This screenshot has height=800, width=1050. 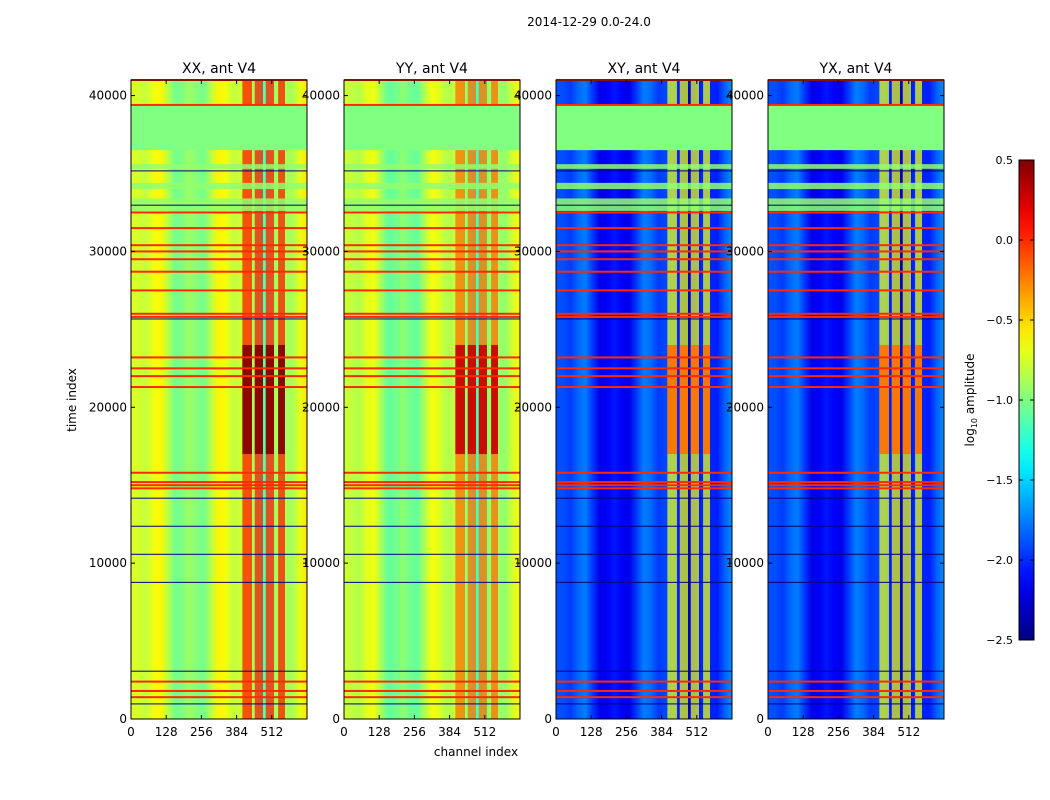 What do you see at coordinates (999, 560) in the screenshot?
I see `colorbar-tick-label: −2.0` at bounding box center [999, 560].